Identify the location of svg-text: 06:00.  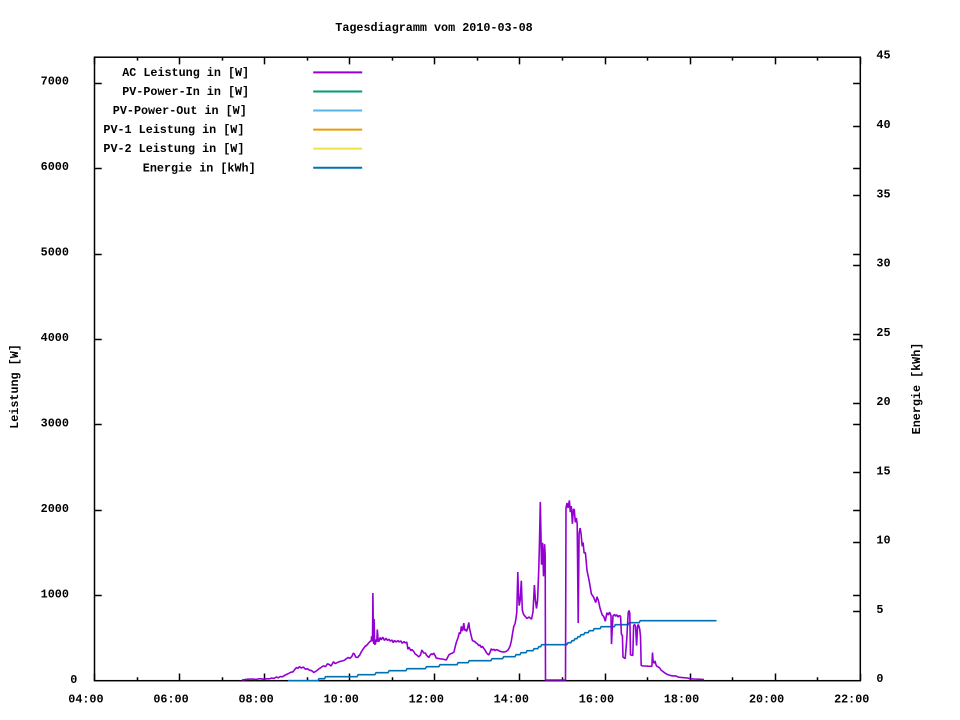
(170, 699).